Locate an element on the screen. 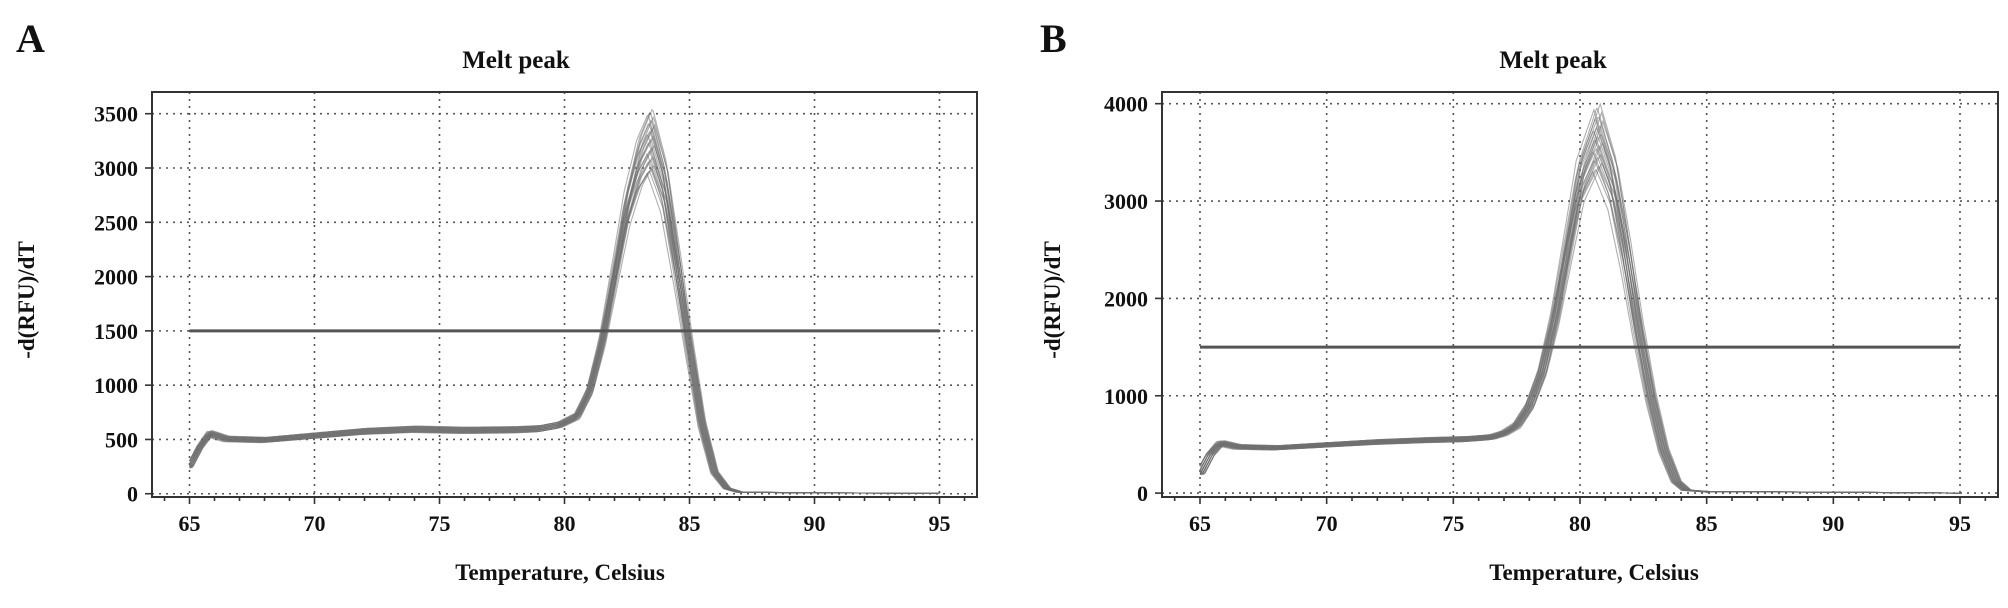 Image resolution: width=2008 pixels, height=608 pixels. y-tick-label: 1500 is located at coordinates (116, 331).